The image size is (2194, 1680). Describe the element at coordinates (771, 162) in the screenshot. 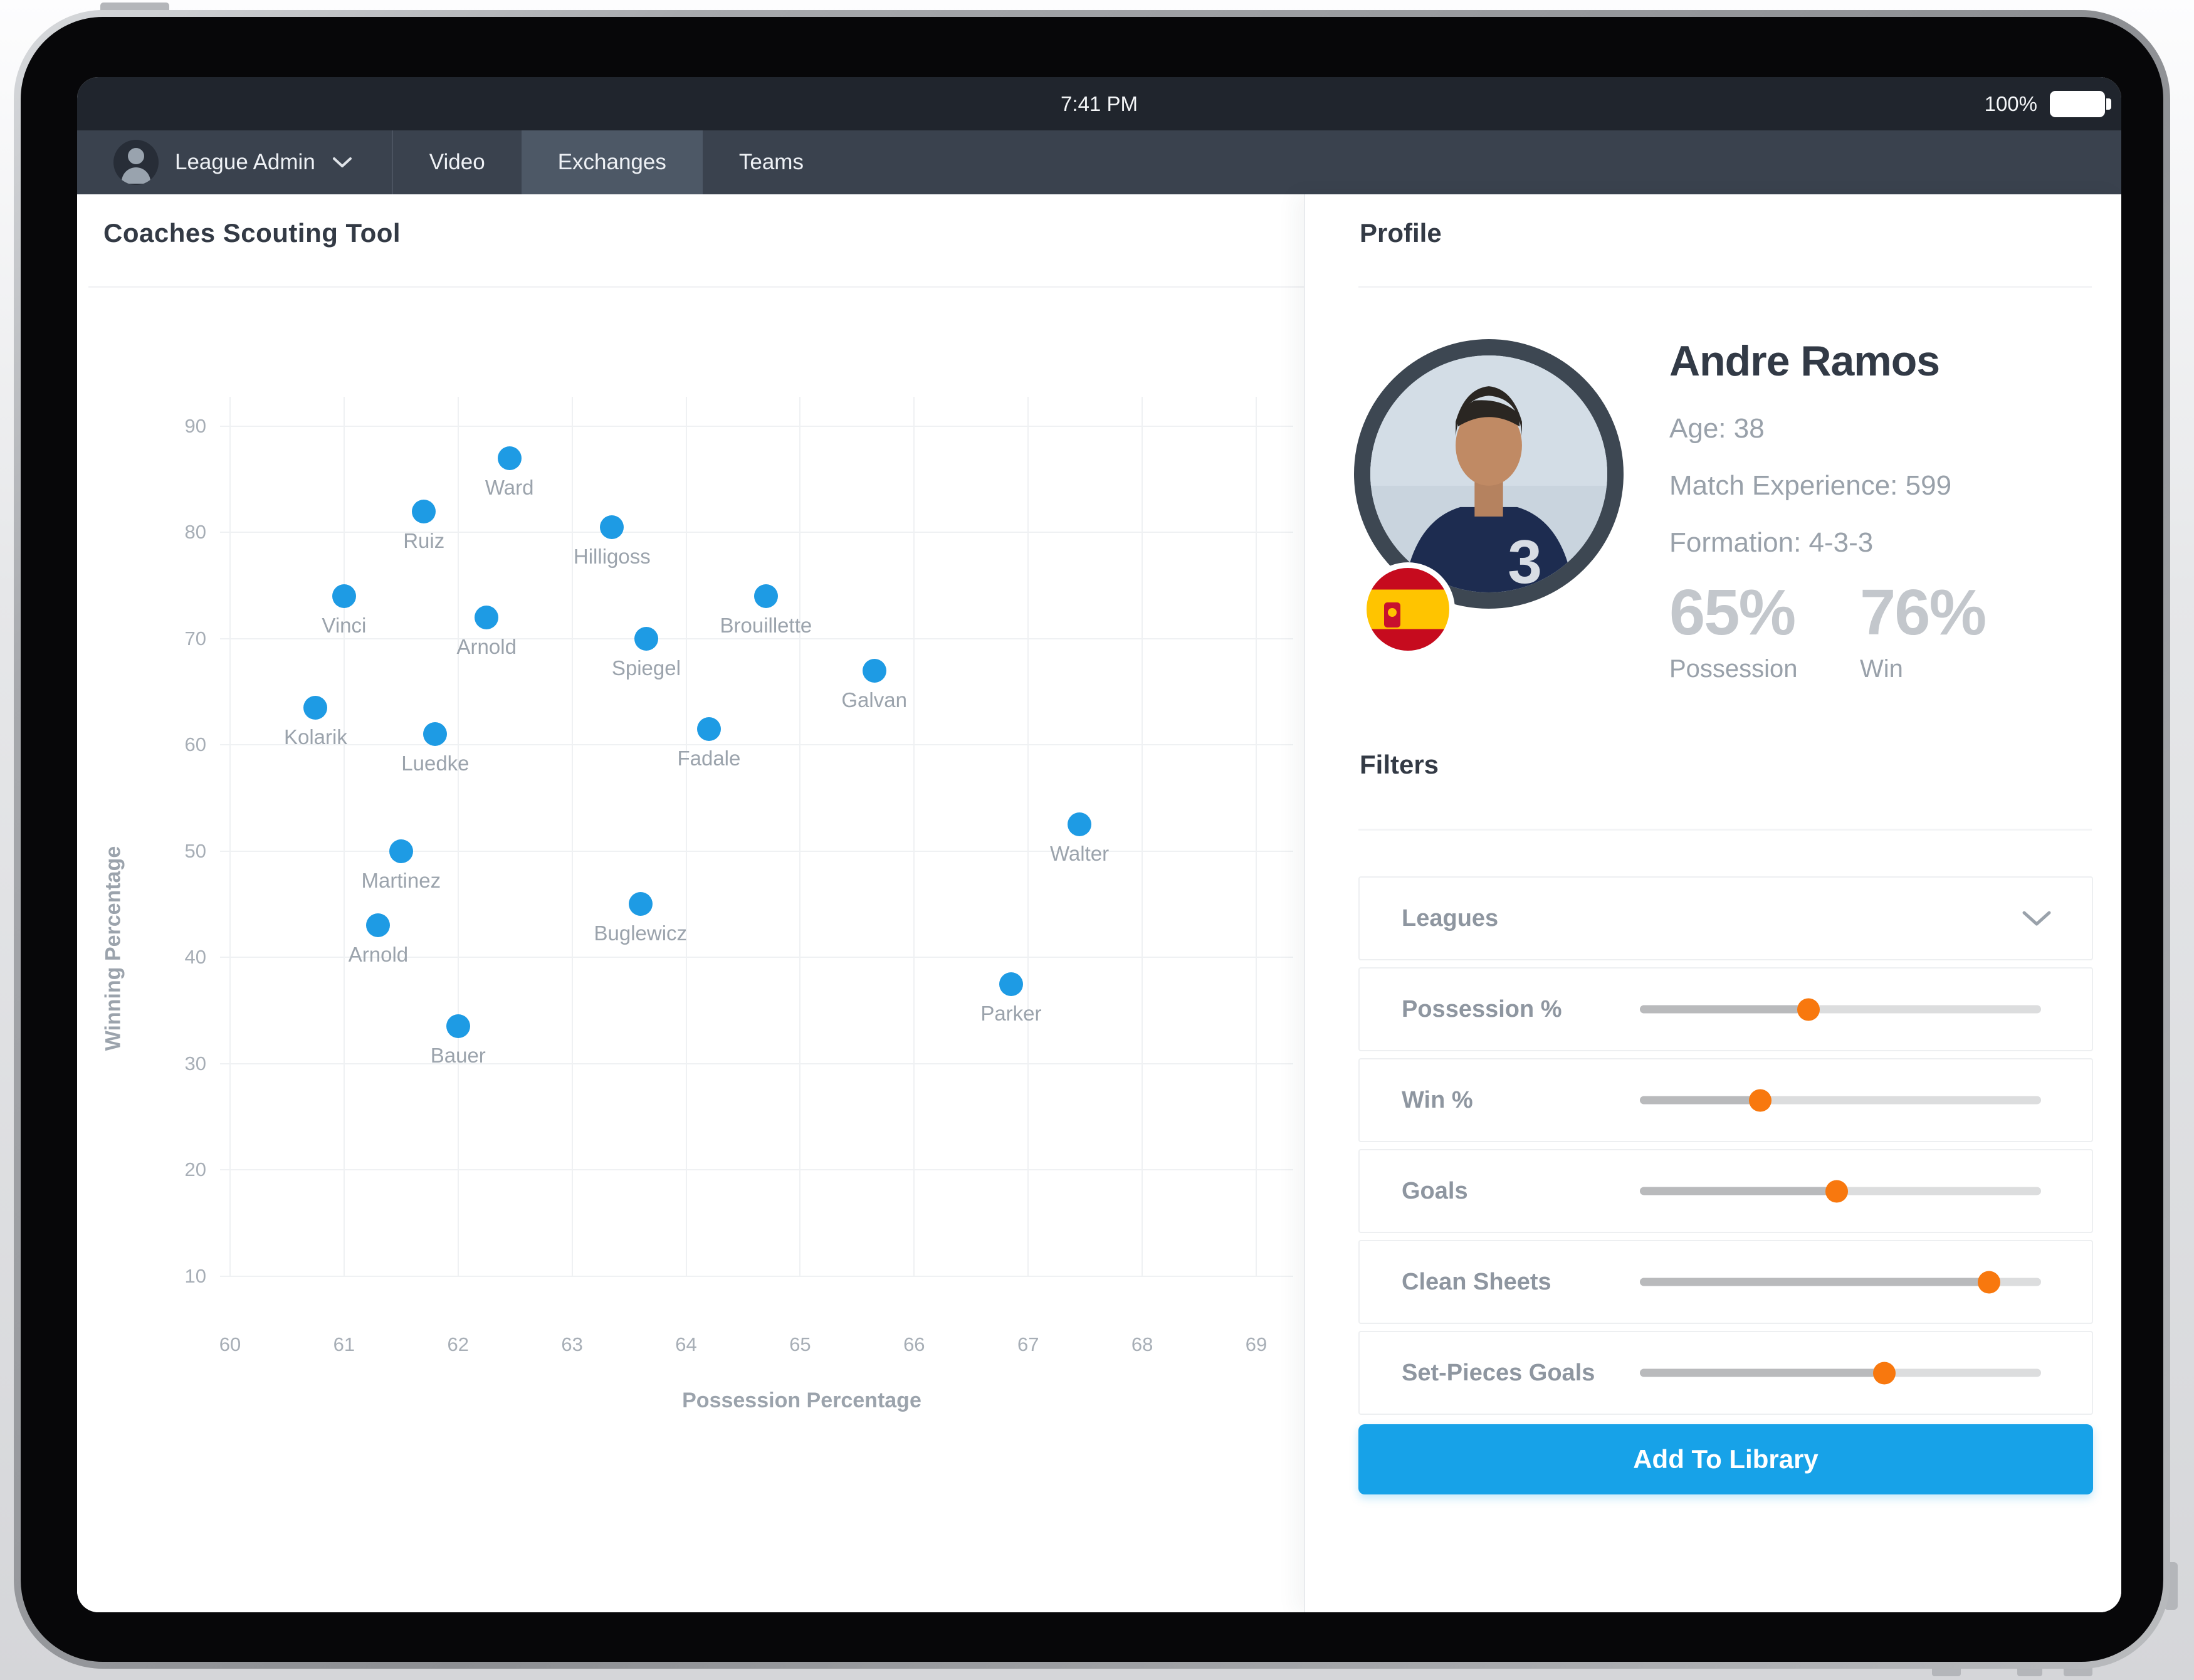

I see `tab-teams: Teams` at that location.